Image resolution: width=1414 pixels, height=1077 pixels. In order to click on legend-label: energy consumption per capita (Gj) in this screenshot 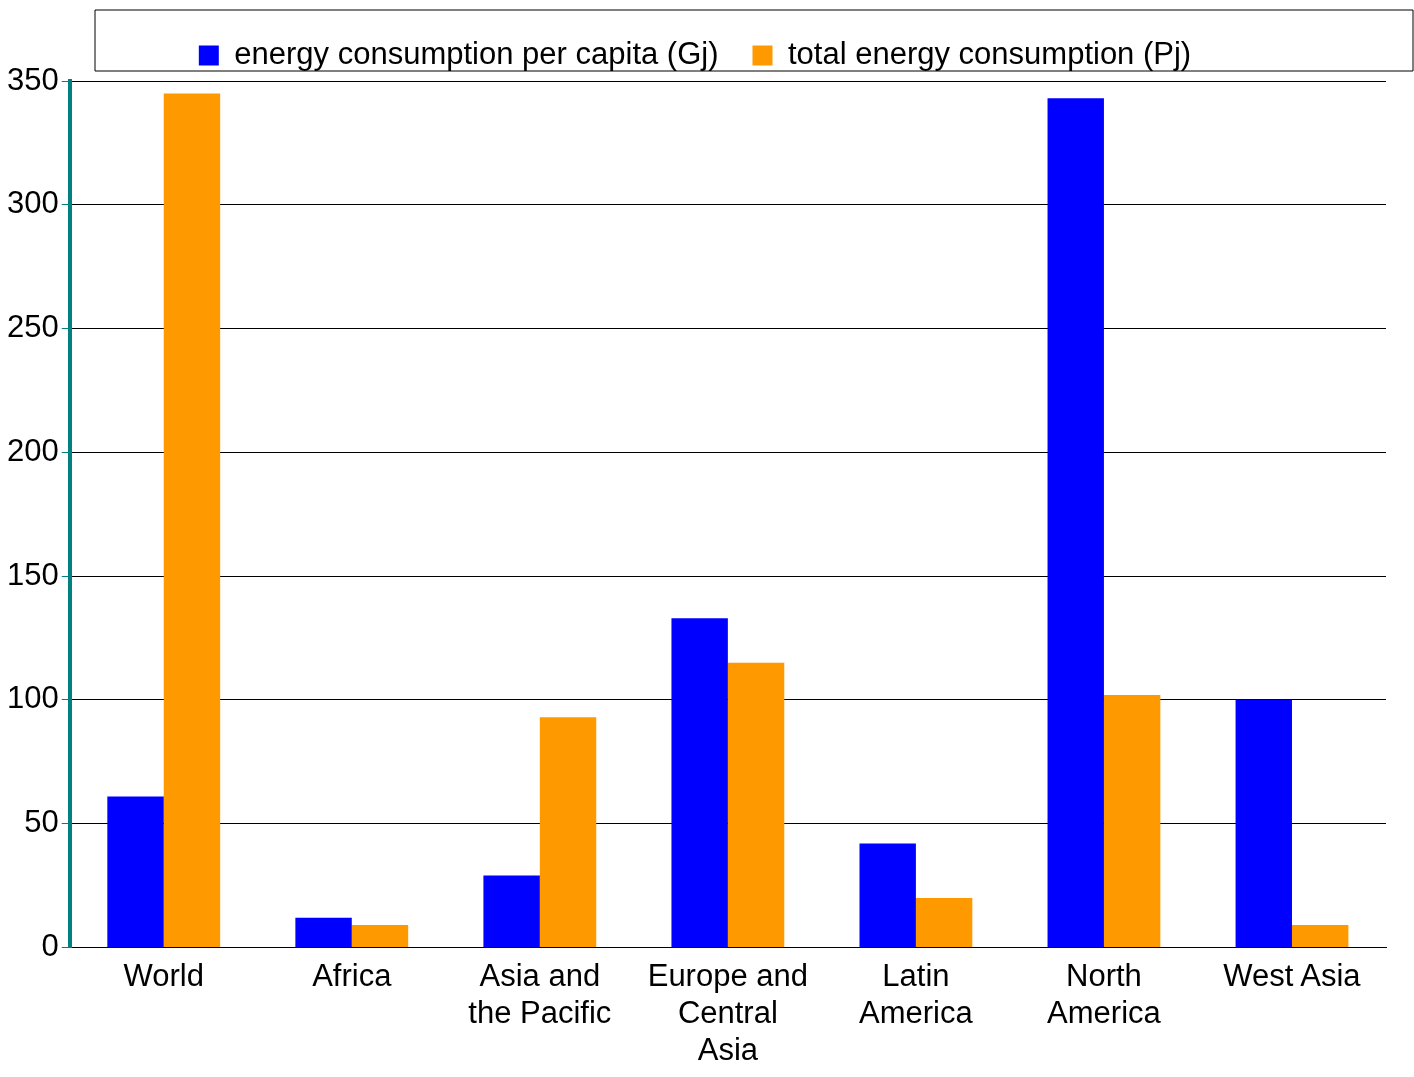, I will do `click(476, 54)`.